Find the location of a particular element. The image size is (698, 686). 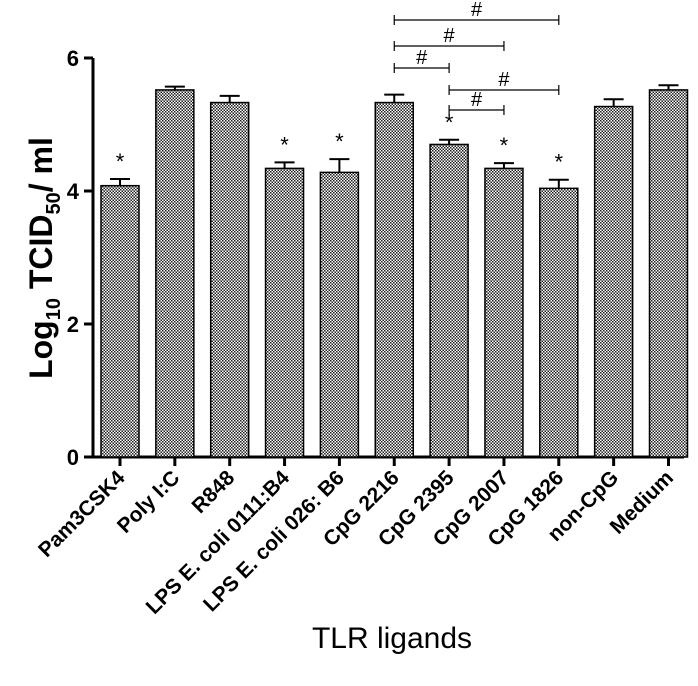

y-tick-label: 0 is located at coordinates (73, 457).